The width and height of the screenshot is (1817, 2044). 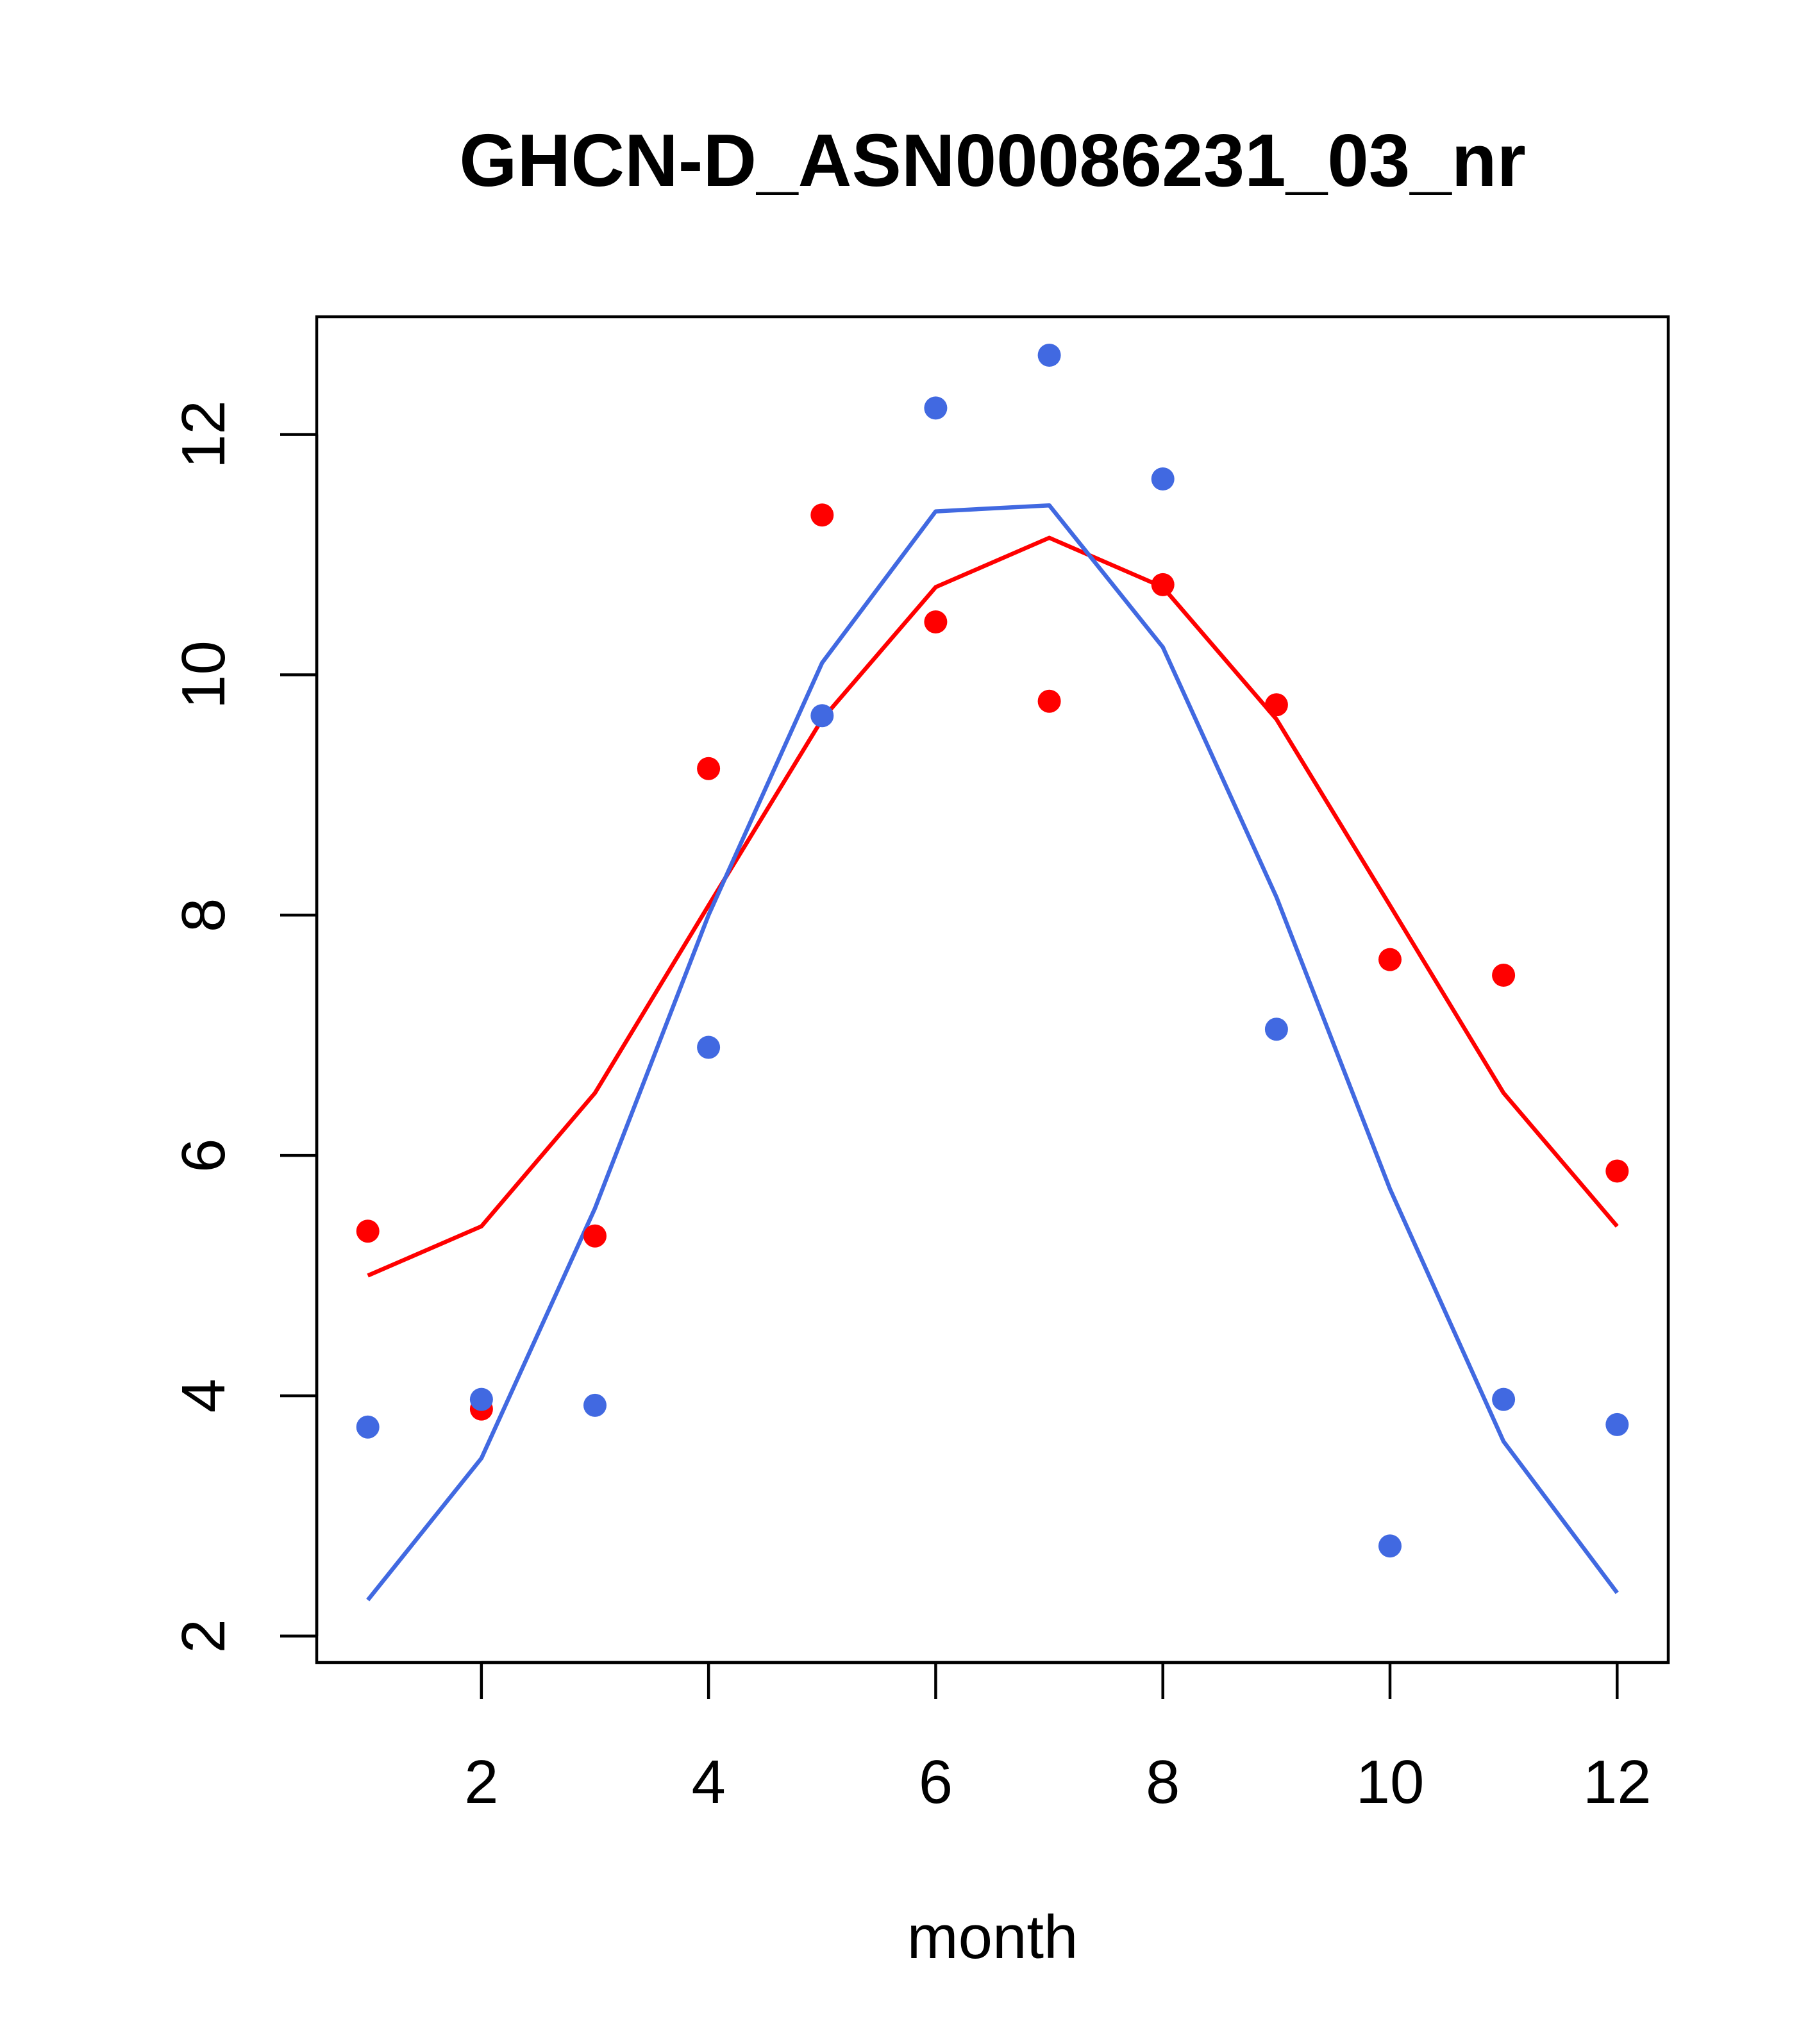 What do you see at coordinates (708, 1782) in the screenshot?
I see `x-tick-label: 4` at bounding box center [708, 1782].